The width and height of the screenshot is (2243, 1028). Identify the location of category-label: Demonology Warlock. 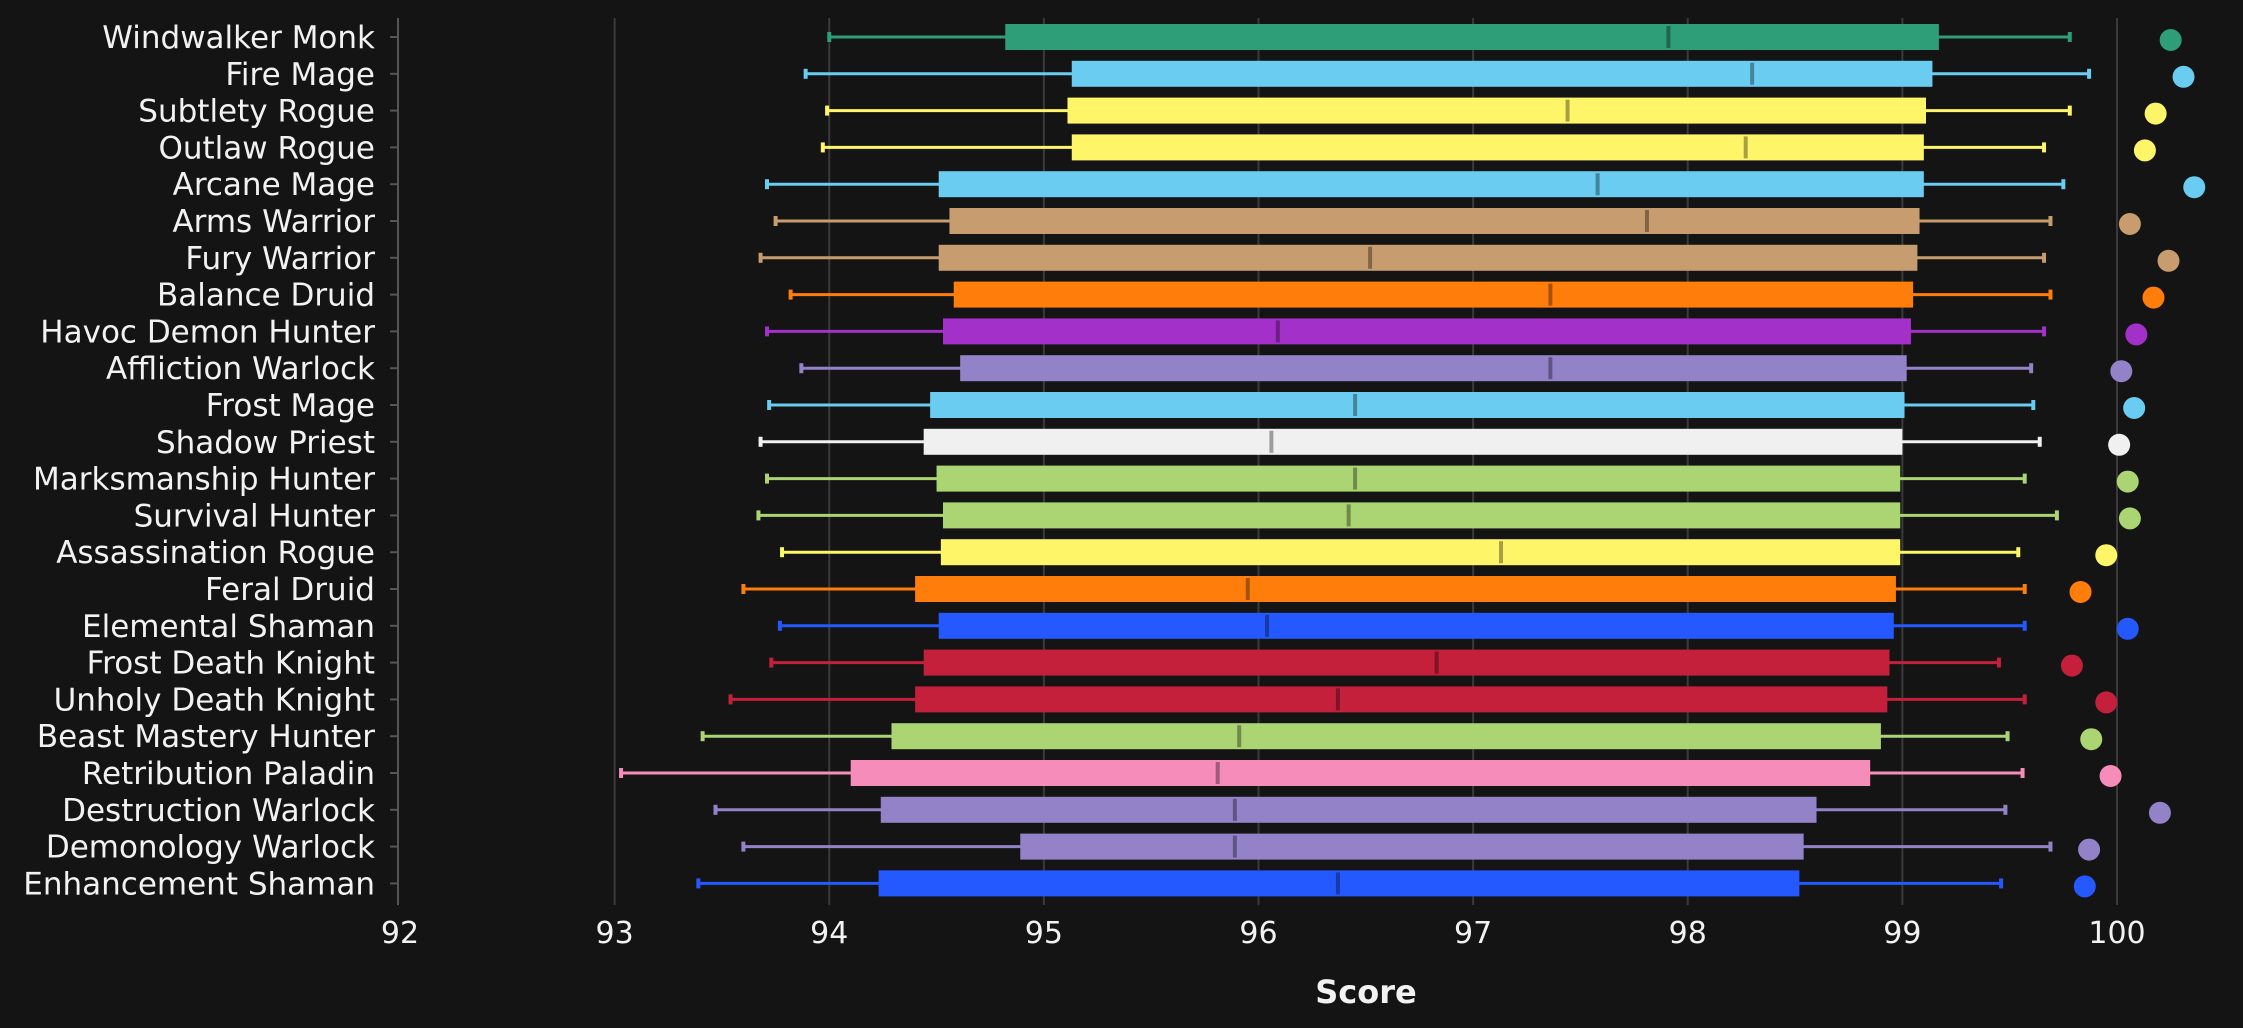
(210, 848).